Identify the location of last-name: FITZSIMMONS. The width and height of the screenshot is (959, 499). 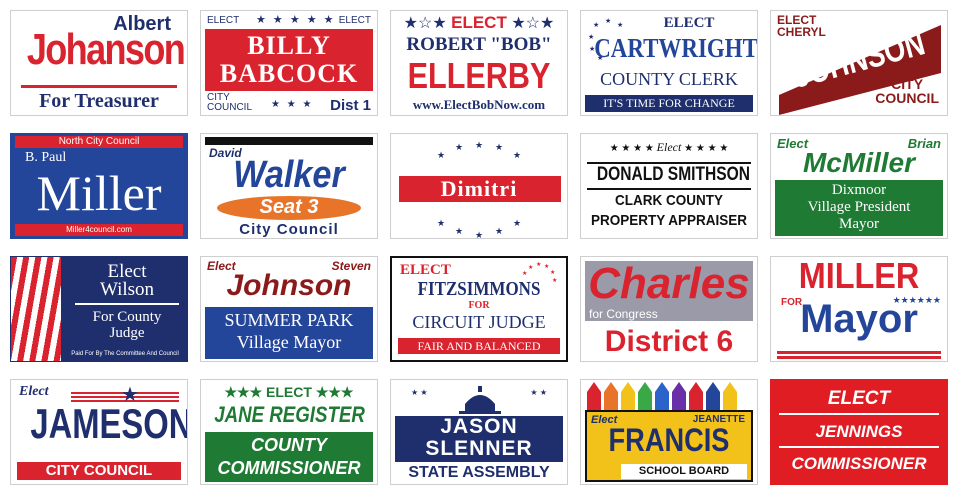
(479, 289).